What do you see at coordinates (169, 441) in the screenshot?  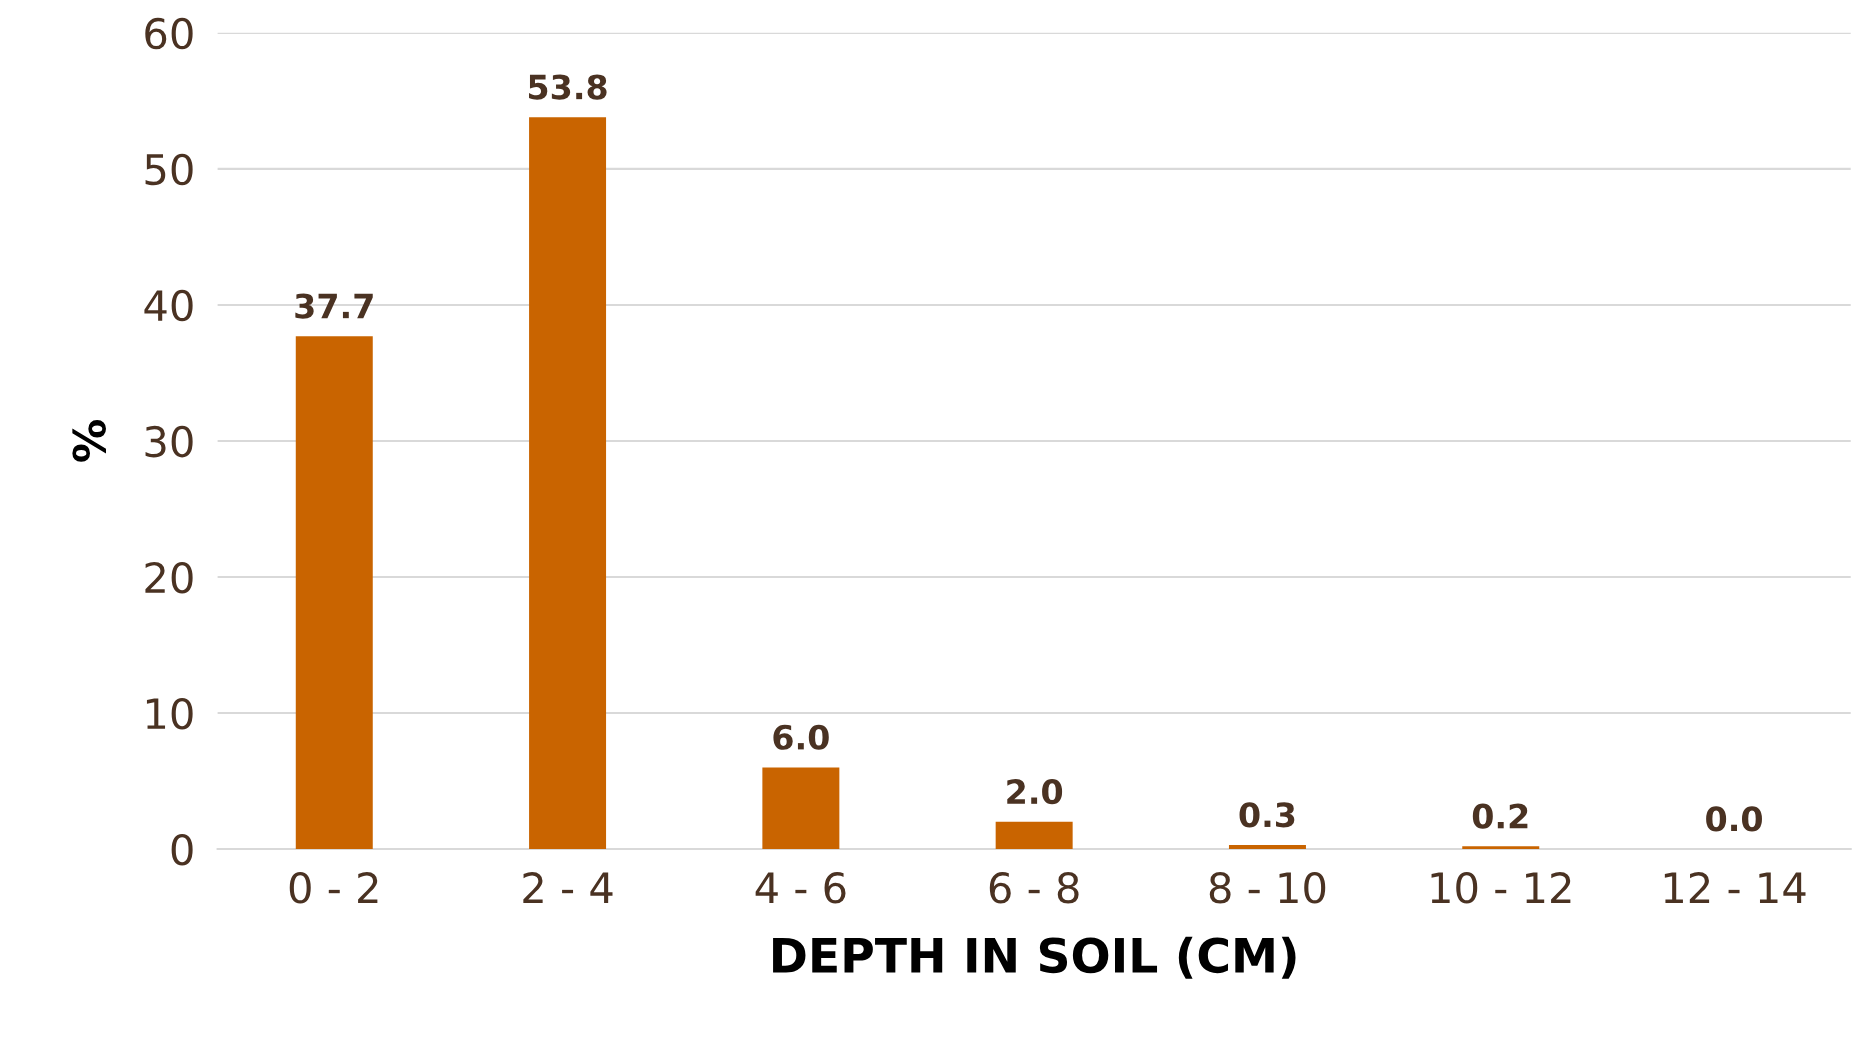 I see `y-tick-label: 30` at bounding box center [169, 441].